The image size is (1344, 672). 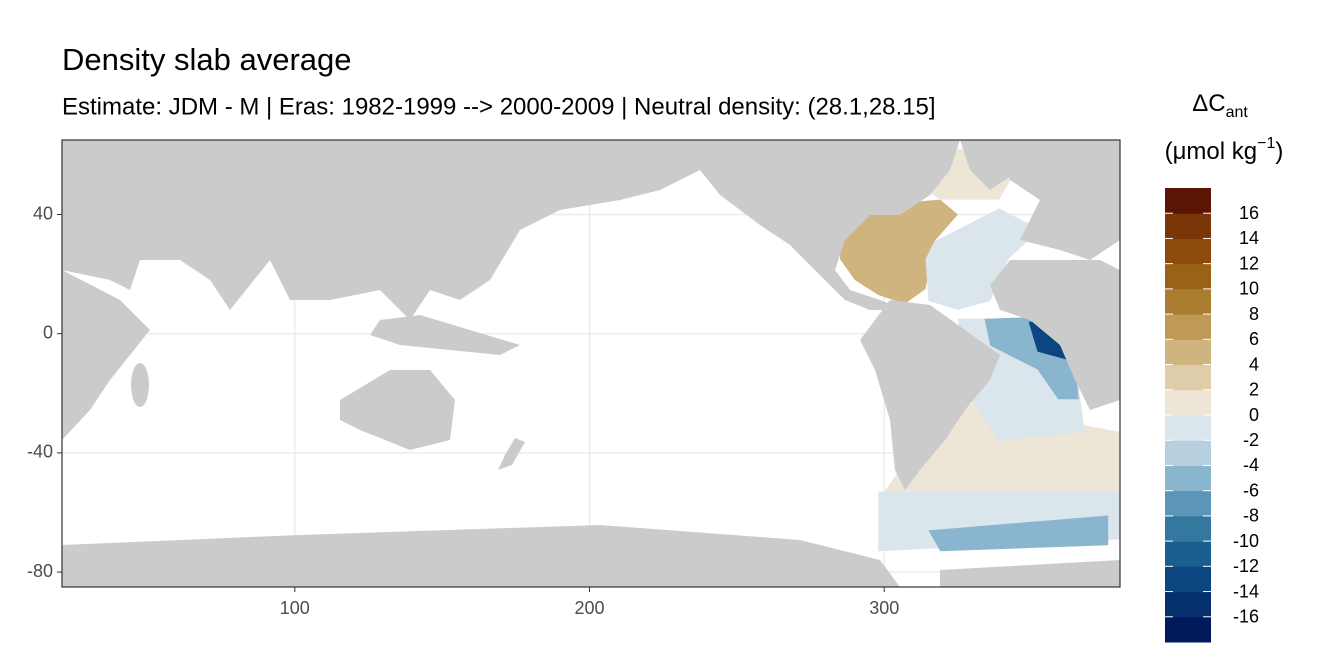 What do you see at coordinates (40, 452) in the screenshot?
I see `y-tick-label: -40` at bounding box center [40, 452].